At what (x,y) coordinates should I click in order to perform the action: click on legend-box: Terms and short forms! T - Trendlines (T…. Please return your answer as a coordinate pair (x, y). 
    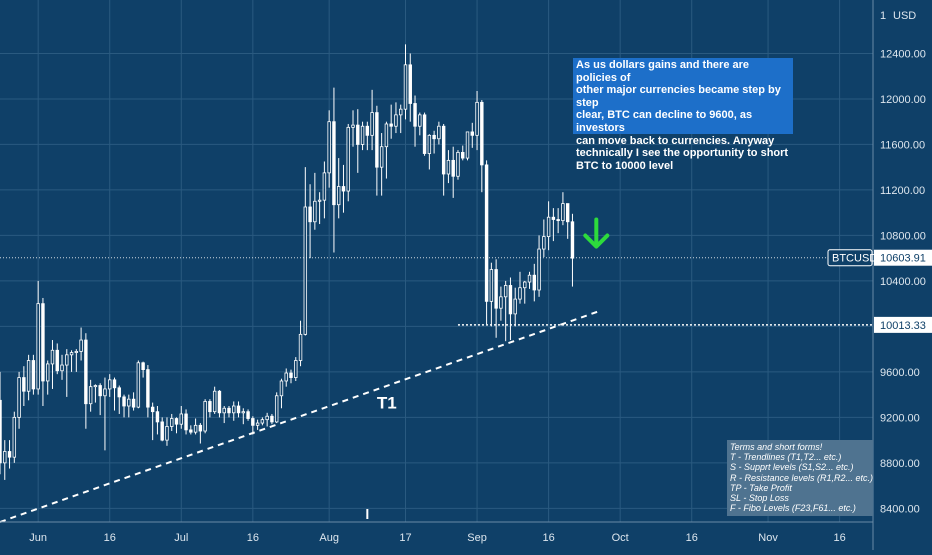
    Looking at the image, I should click on (800, 478).